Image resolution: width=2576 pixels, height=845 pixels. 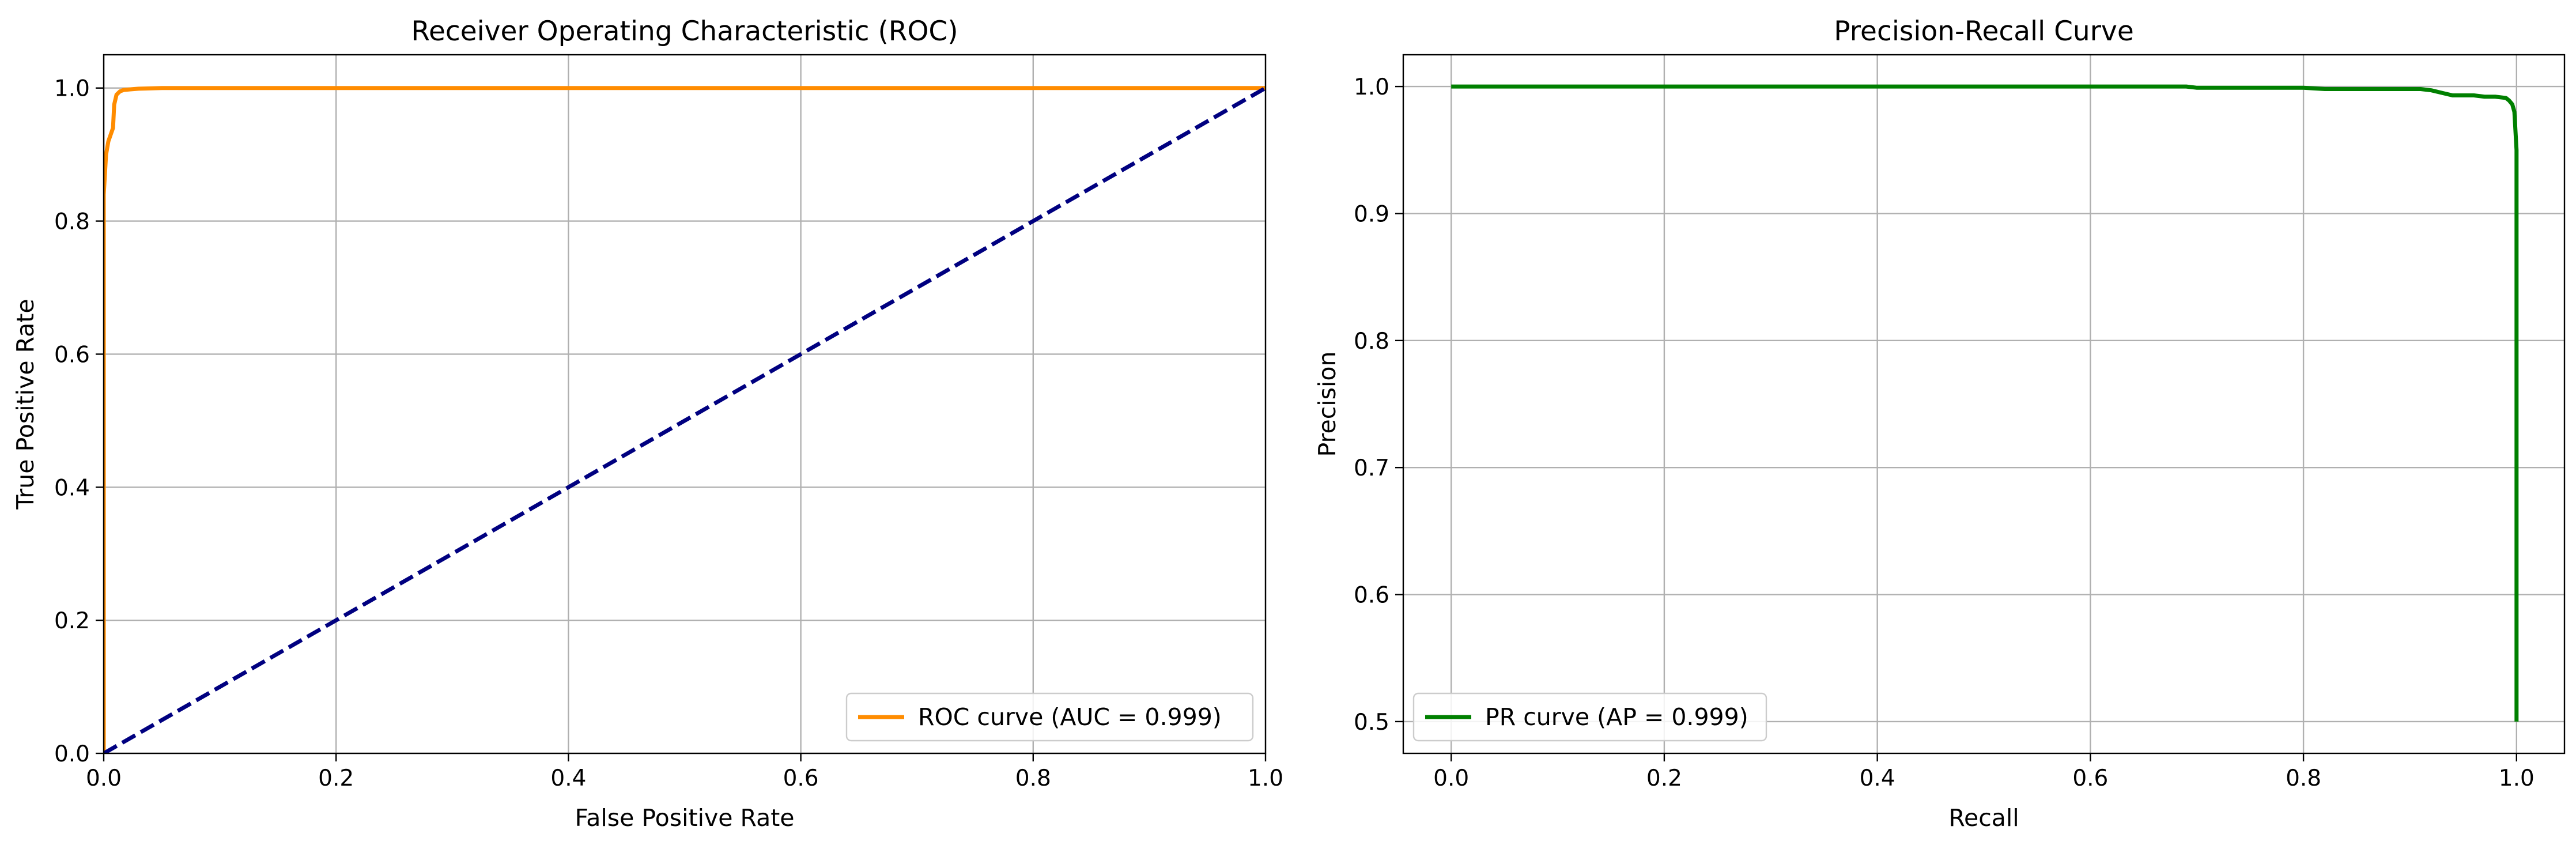 What do you see at coordinates (1371, 342) in the screenshot?
I see `pr-y-tick-label: 0.8` at bounding box center [1371, 342].